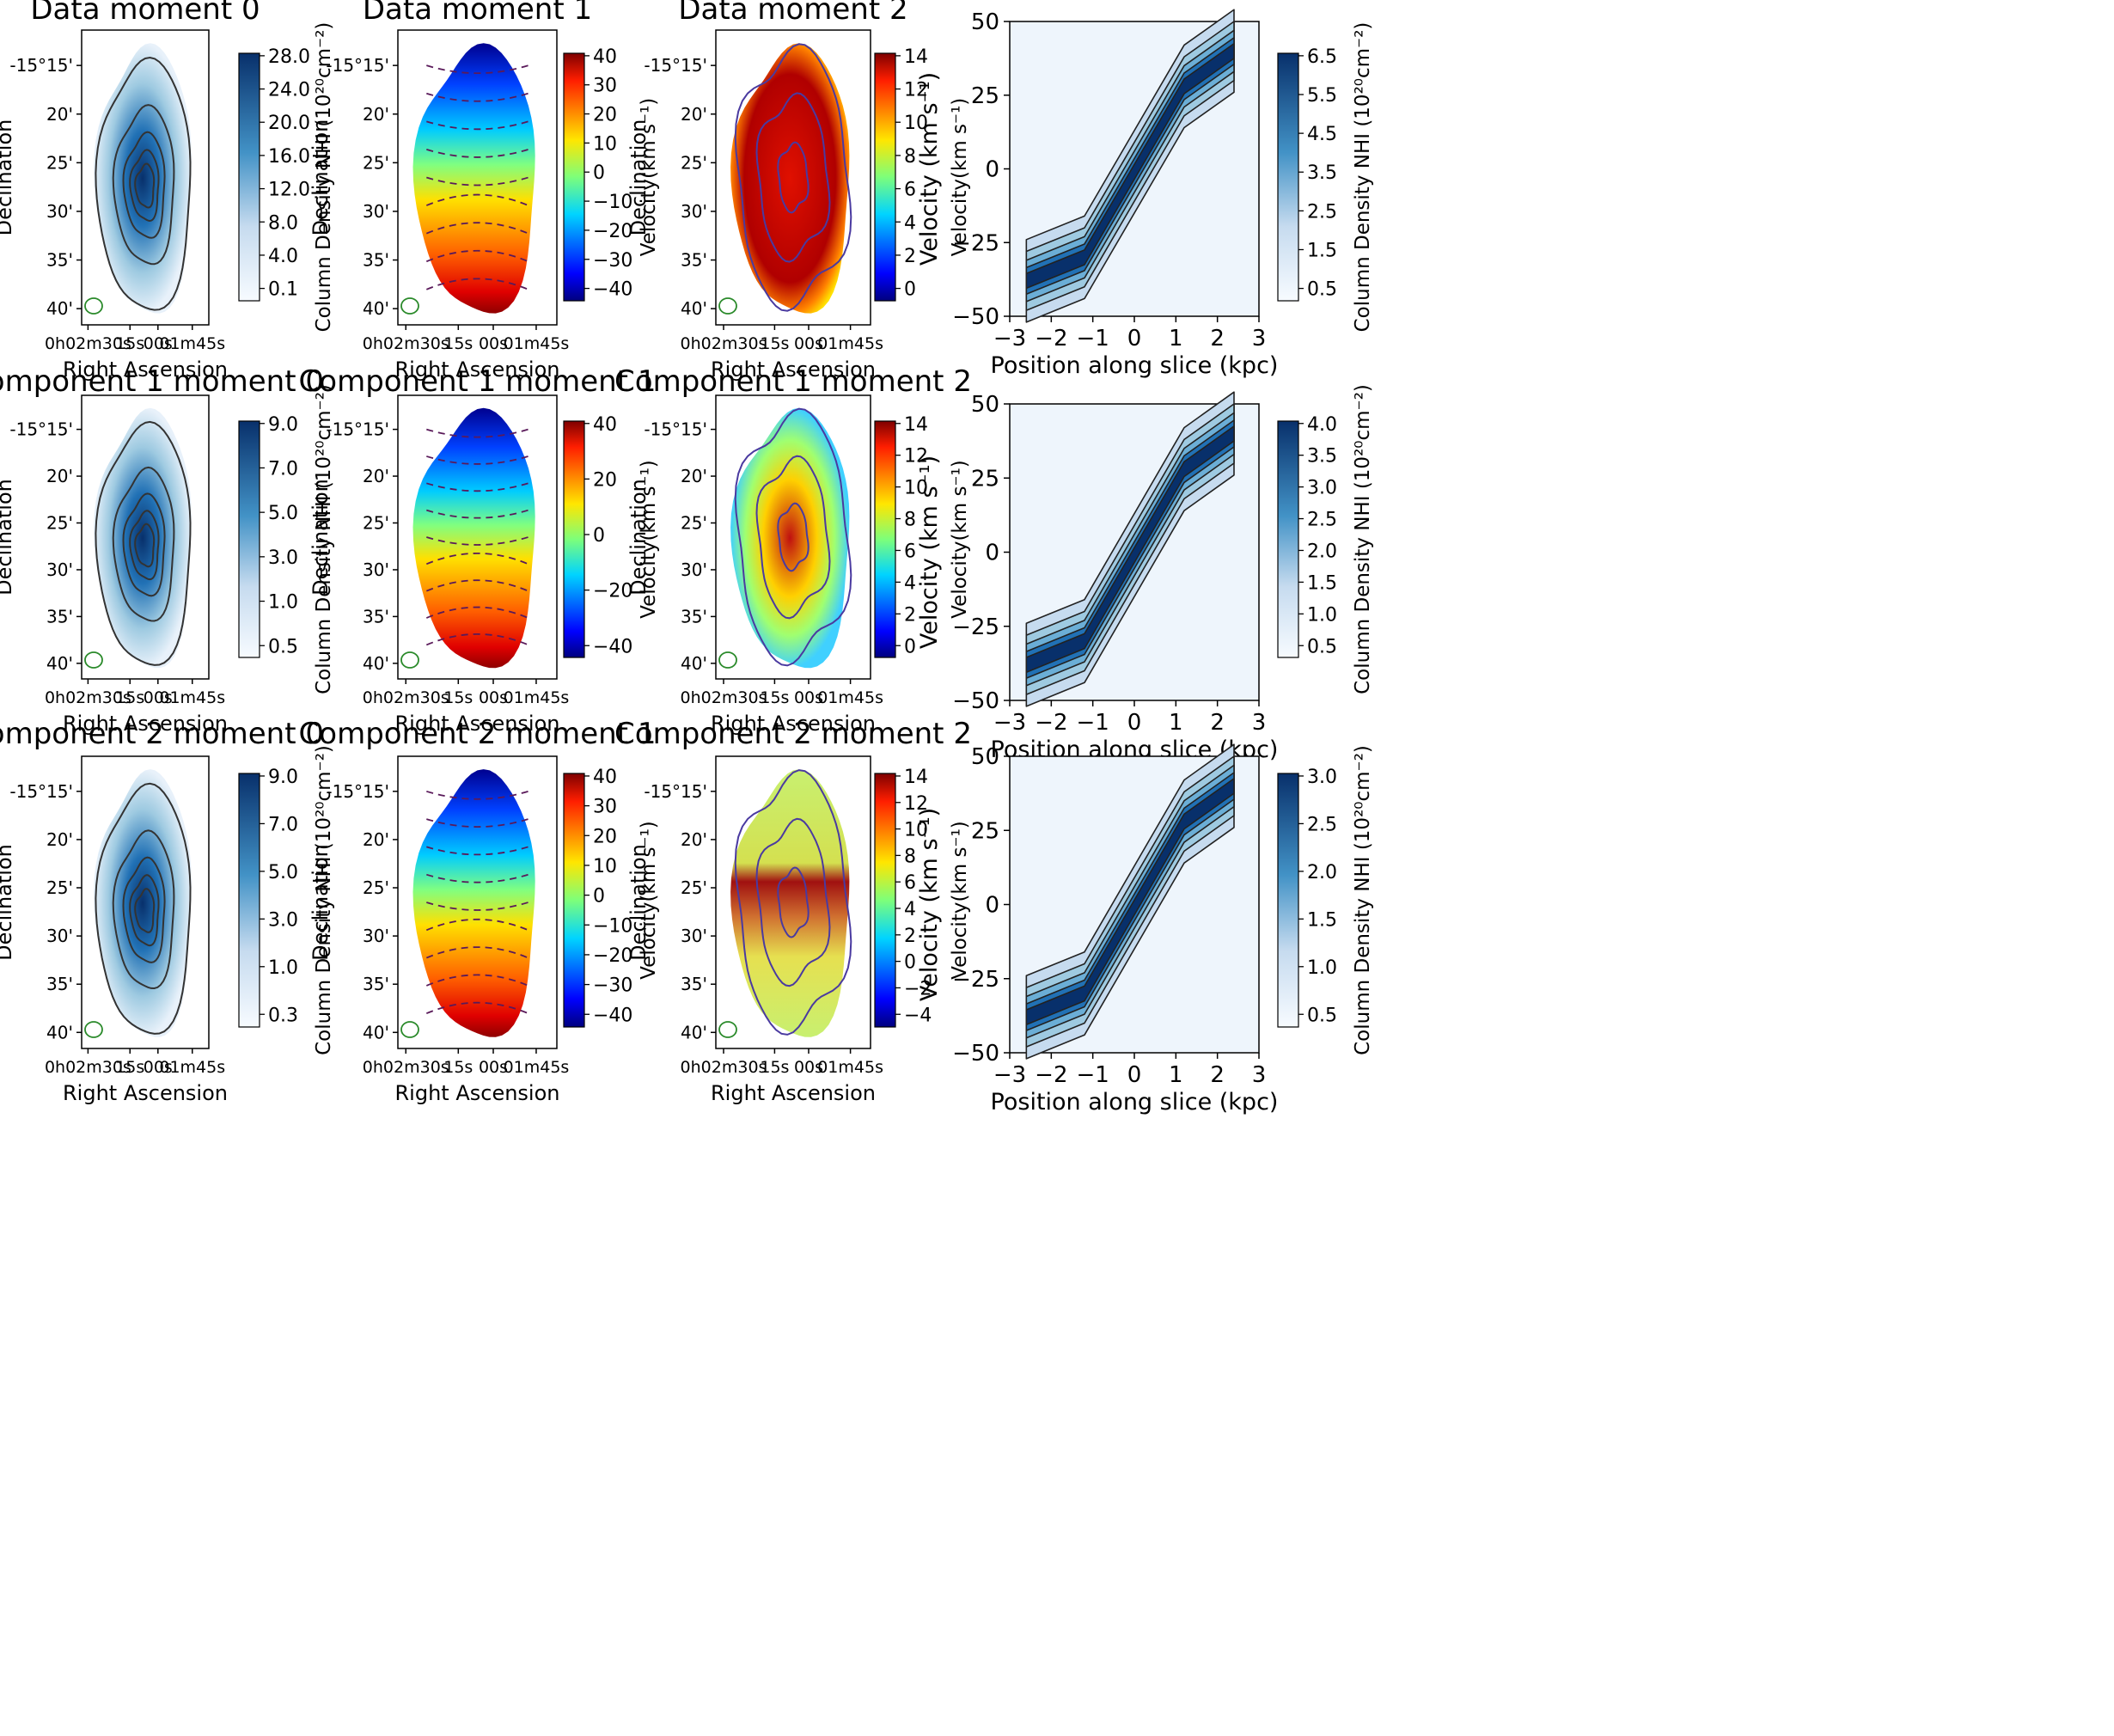 Image resolution: width=2114 pixels, height=1736 pixels. What do you see at coordinates (1176, 1075) in the screenshot?
I see `x-tick-label: 1` at bounding box center [1176, 1075].